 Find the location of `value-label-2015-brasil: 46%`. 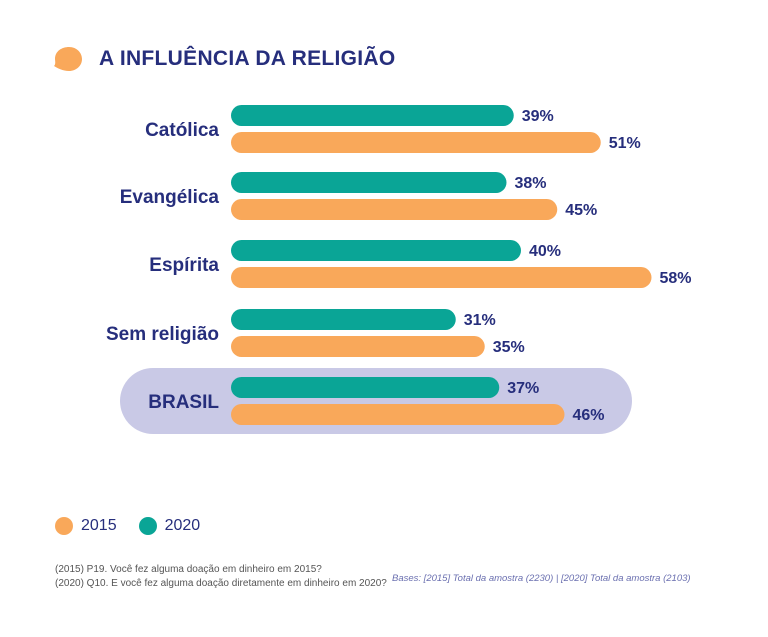

value-label-2015-brasil: 46% is located at coordinates (589, 415).